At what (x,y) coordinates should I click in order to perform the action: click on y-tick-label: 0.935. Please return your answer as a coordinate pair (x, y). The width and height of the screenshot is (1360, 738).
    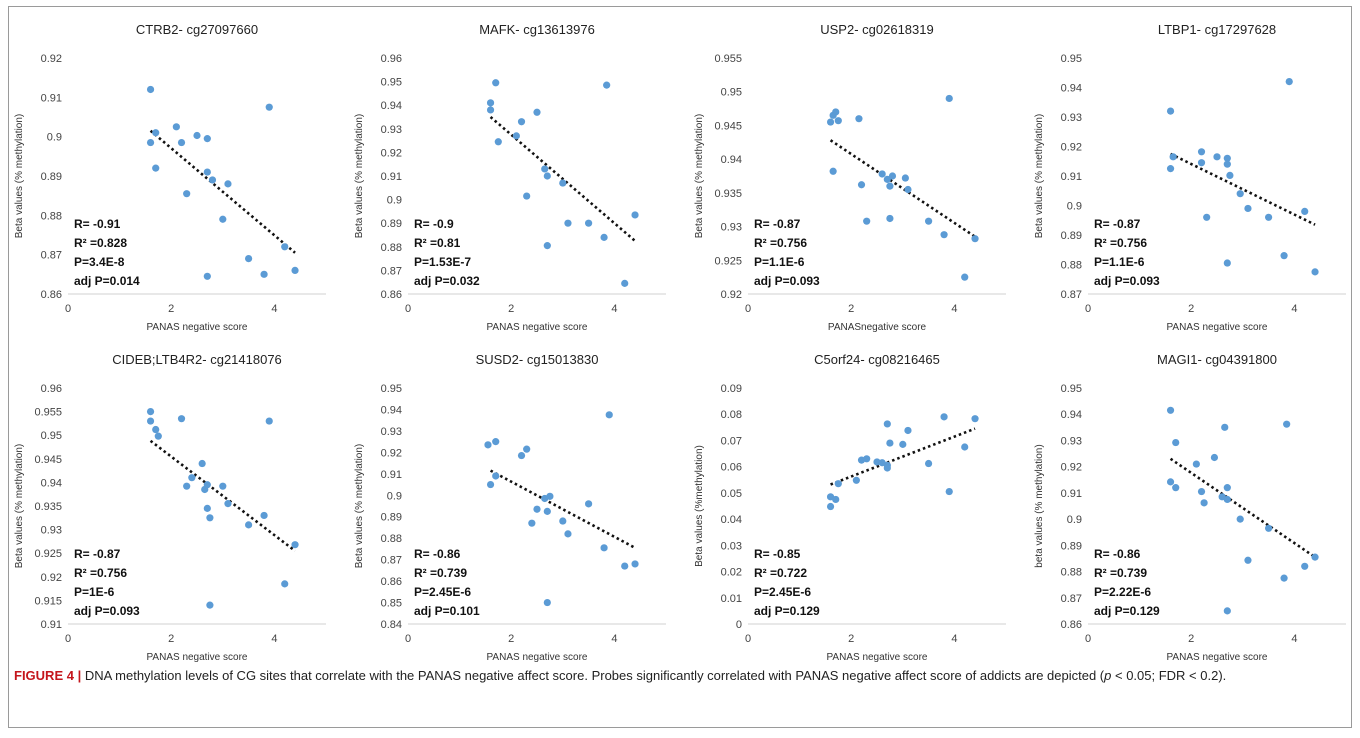
    Looking at the image, I should click on (728, 194).